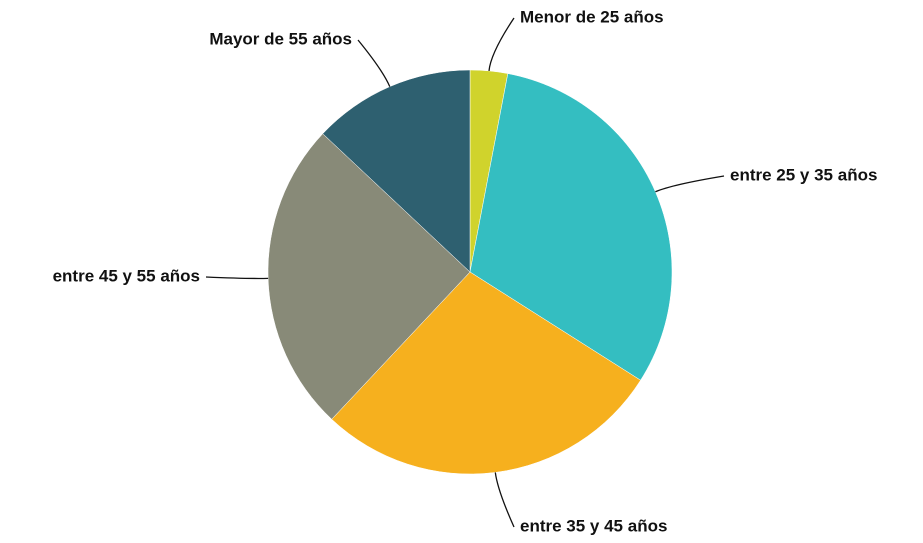 The image size is (923, 543). Describe the element at coordinates (593, 525) in the screenshot. I see `slice-label: entre 35 y 45 años` at that location.